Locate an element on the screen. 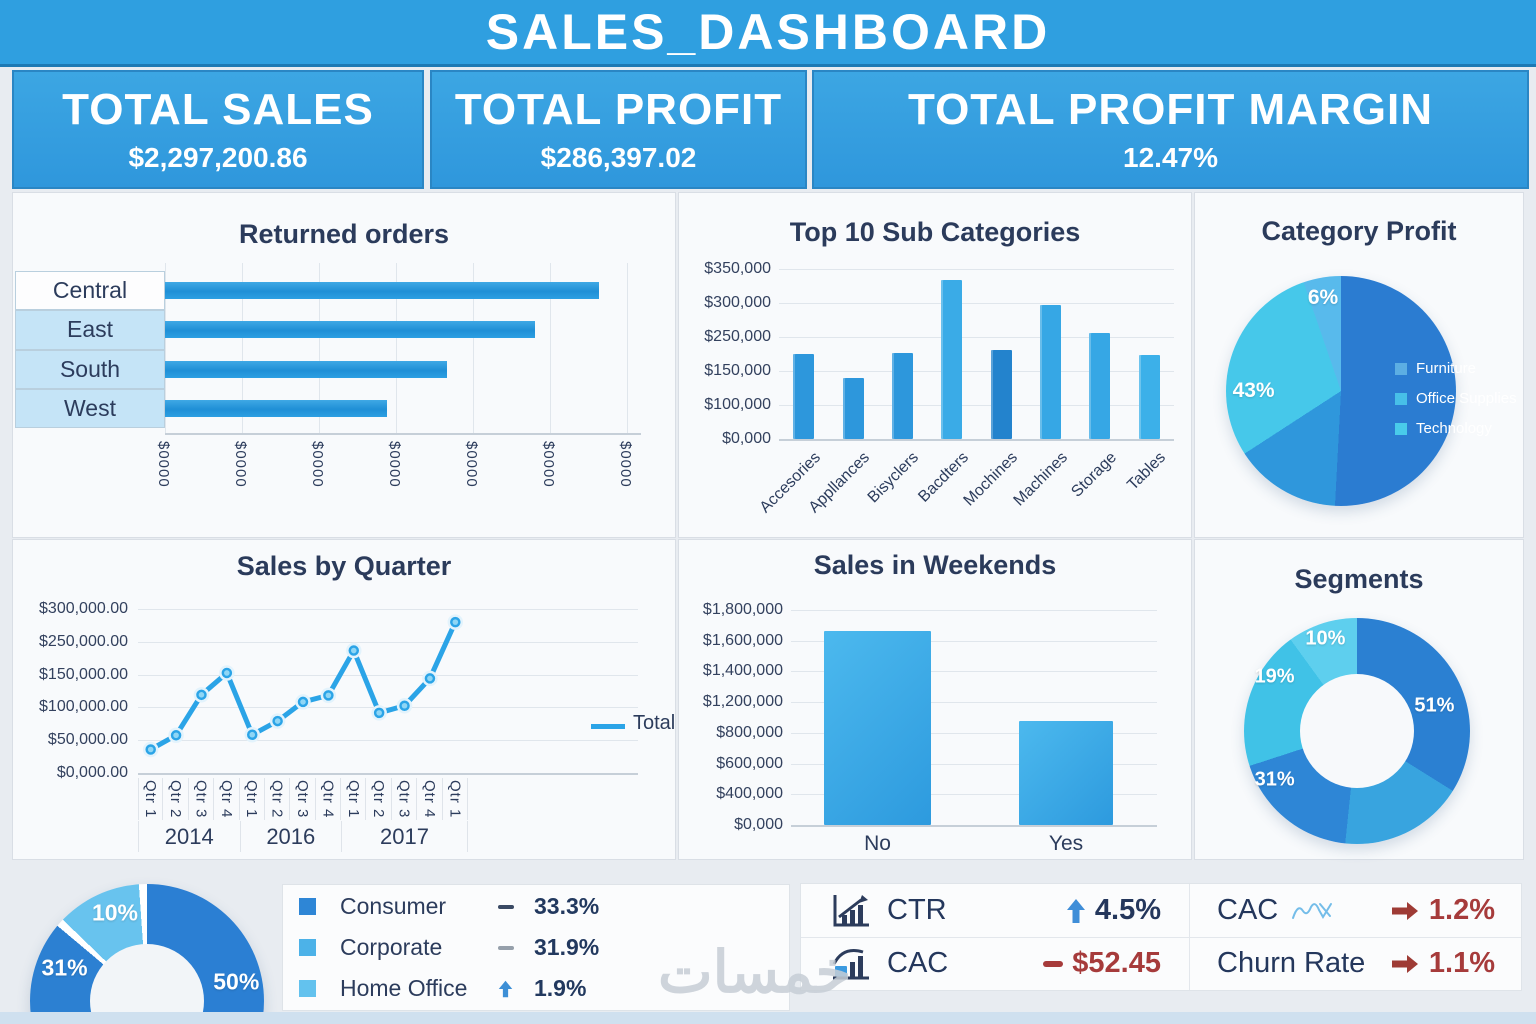 The height and width of the screenshot is (1024, 1536). x-axis-cell: Qtr 4 is located at coordinates (227, 799).